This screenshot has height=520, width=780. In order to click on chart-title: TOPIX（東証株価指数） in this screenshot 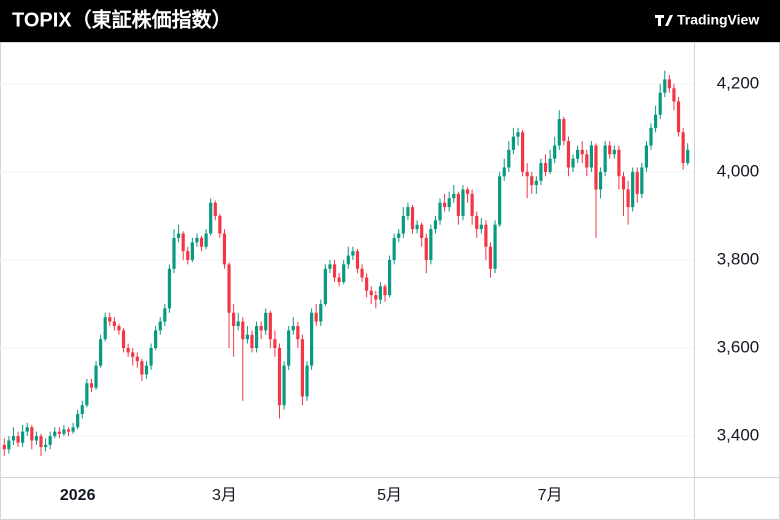, I will do `click(122, 19)`.